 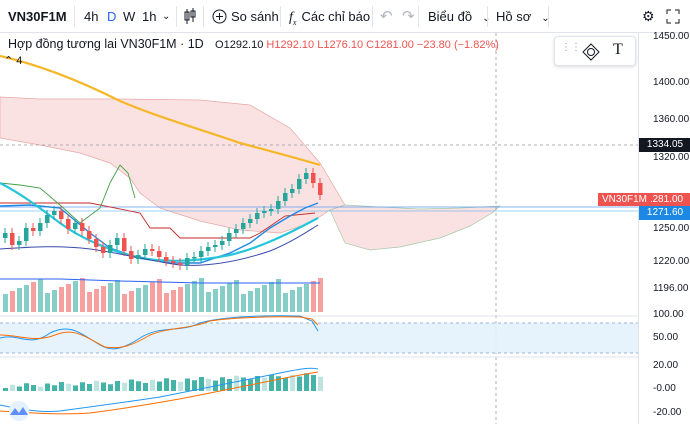 I want to click on crosshair-price-tag: 1334.05, so click(x=664, y=145).